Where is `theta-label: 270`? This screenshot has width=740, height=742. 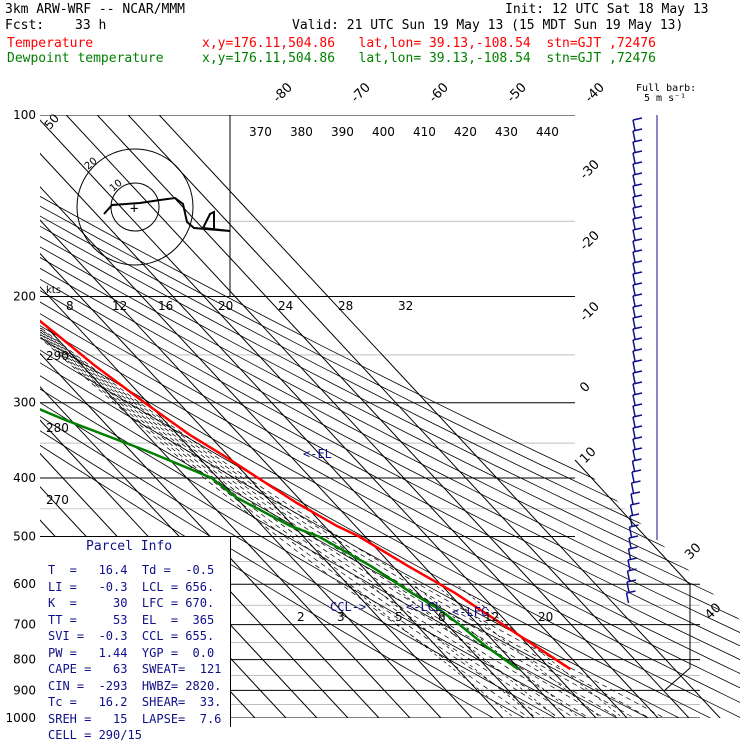
theta-label: 270 is located at coordinates (57, 500).